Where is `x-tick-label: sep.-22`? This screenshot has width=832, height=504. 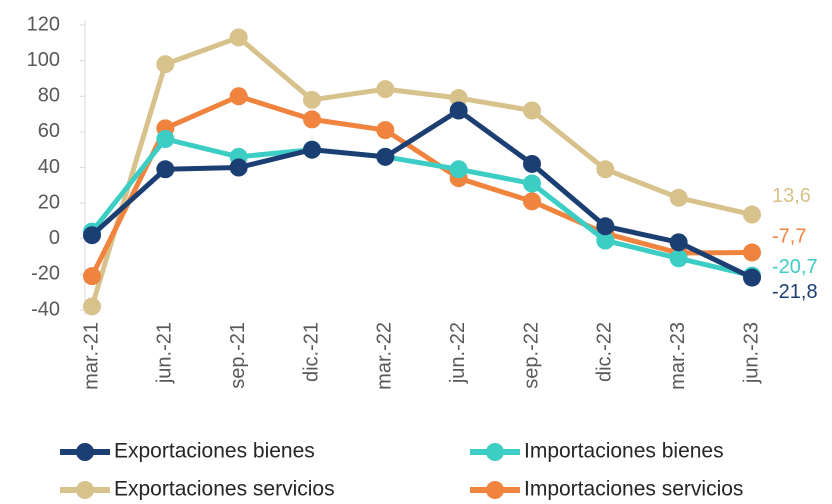
x-tick-label: sep.-22 is located at coordinates (531, 355).